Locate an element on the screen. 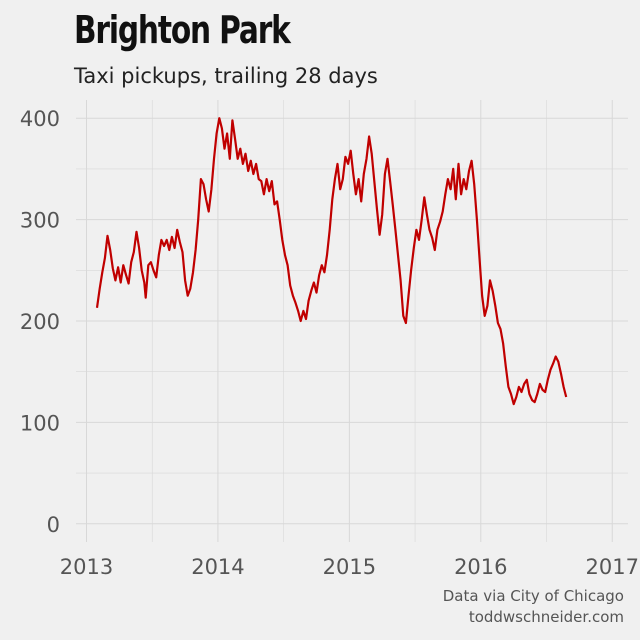 The height and width of the screenshot is (640, 640). x-axis-ticks: 2013 2014 2015 2016 2017 is located at coordinates (349, 567).